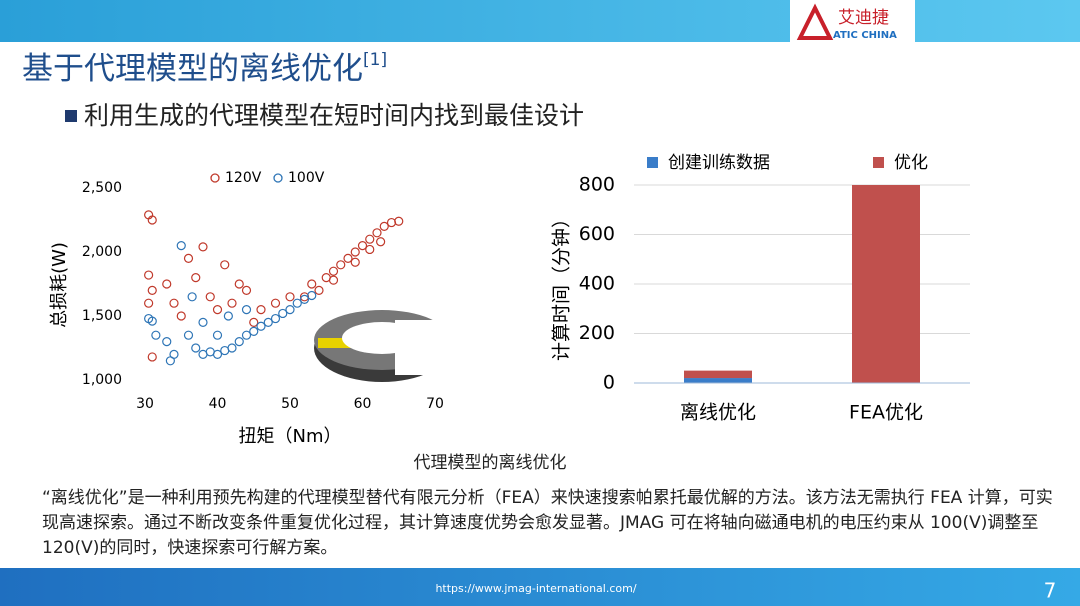 Image resolution: width=1080 pixels, height=606 pixels. What do you see at coordinates (145, 404) in the screenshot?
I see `x-tick-label: 30` at bounding box center [145, 404].